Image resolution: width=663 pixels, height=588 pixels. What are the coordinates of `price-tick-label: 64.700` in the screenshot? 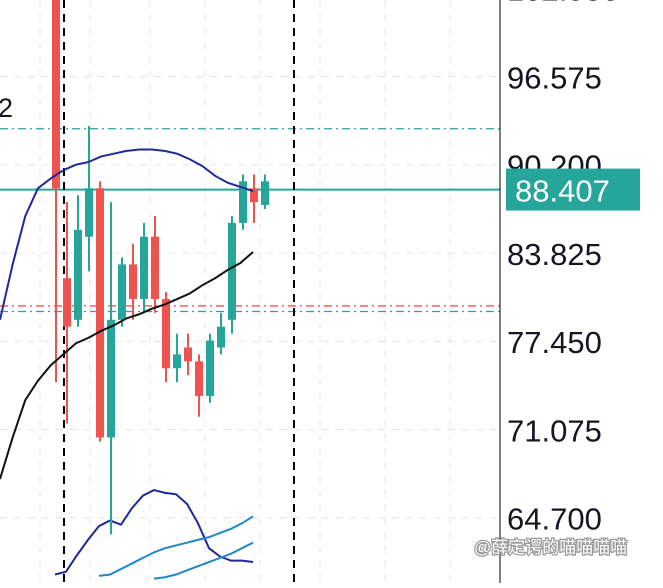 It's located at (554, 519).